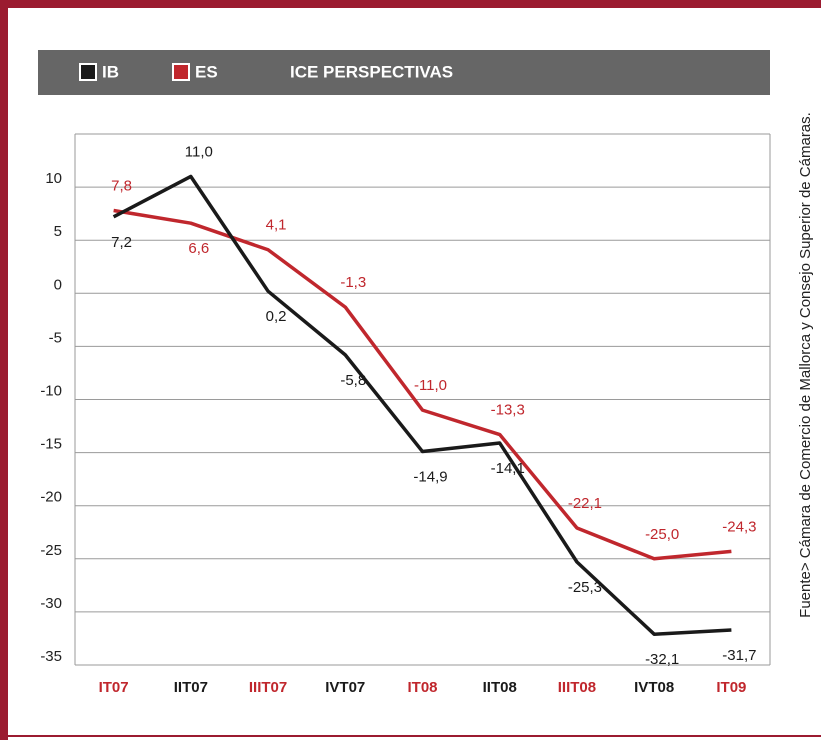 The image size is (821, 740). Describe the element at coordinates (662, 534) in the screenshot. I see `data-label: -25,0` at that location.